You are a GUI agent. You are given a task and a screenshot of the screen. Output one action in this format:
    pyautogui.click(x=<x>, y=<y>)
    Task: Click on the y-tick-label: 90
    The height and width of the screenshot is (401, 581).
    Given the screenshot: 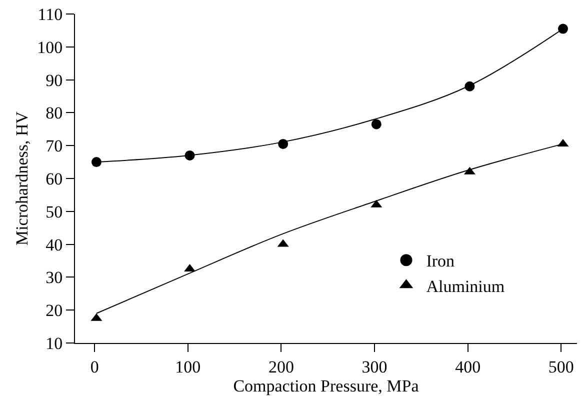 What is the action you would take?
    pyautogui.click(x=54, y=80)
    